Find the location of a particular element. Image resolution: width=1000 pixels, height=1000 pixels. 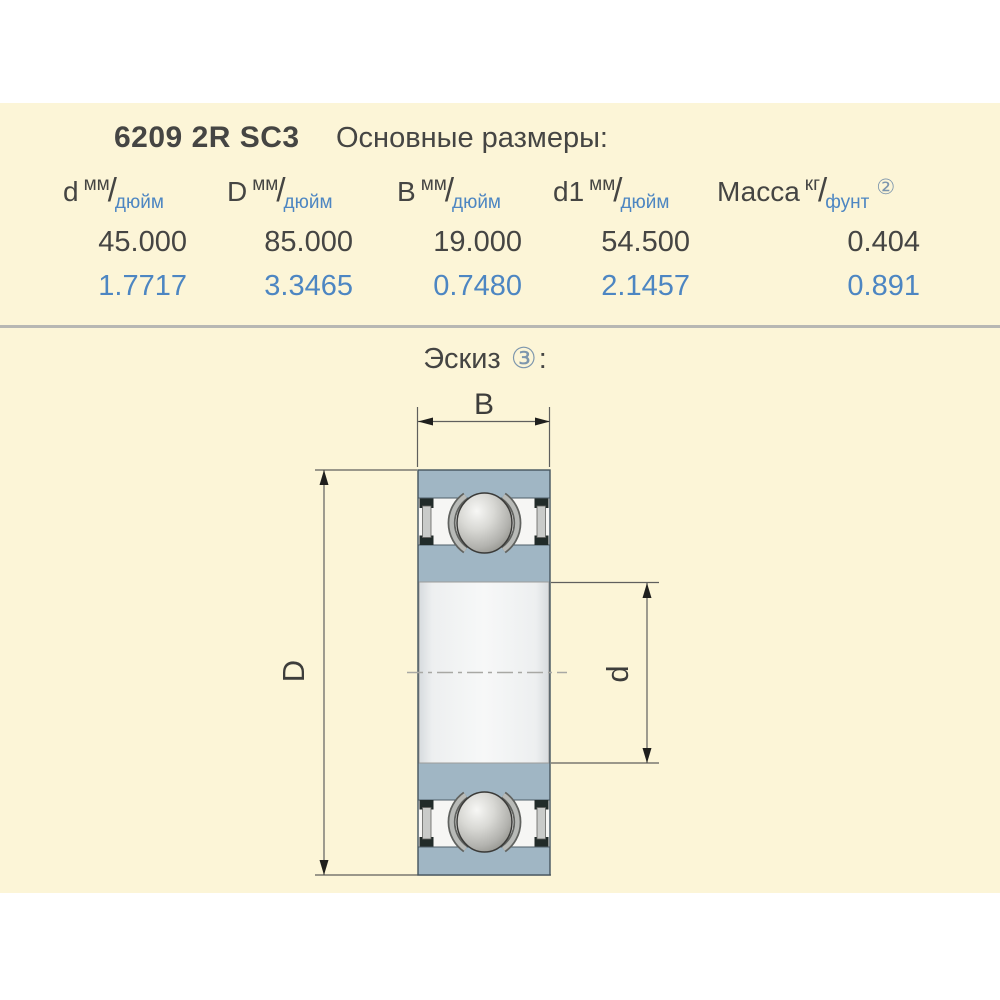

col-header-bore: d мм/дюйм is located at coordinates (113, 192).